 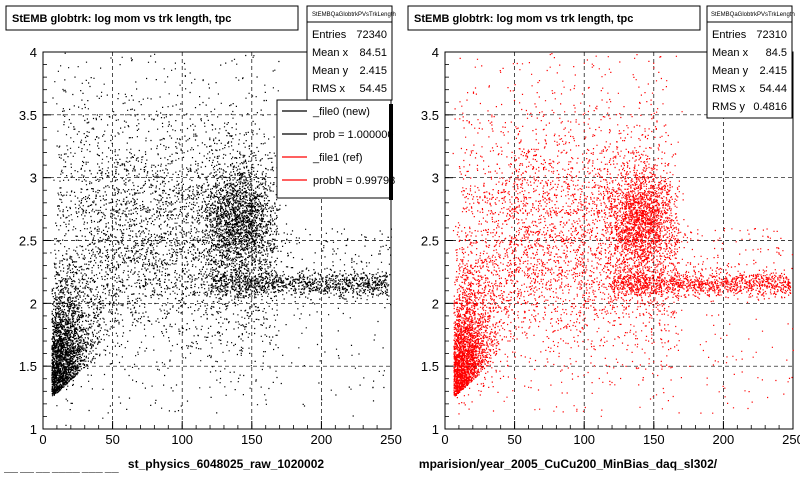 What do you see at coordinates (341, 112) in the screenshot?
I see `legend-label: _file0 (new)` at bounding box center [341, 112].